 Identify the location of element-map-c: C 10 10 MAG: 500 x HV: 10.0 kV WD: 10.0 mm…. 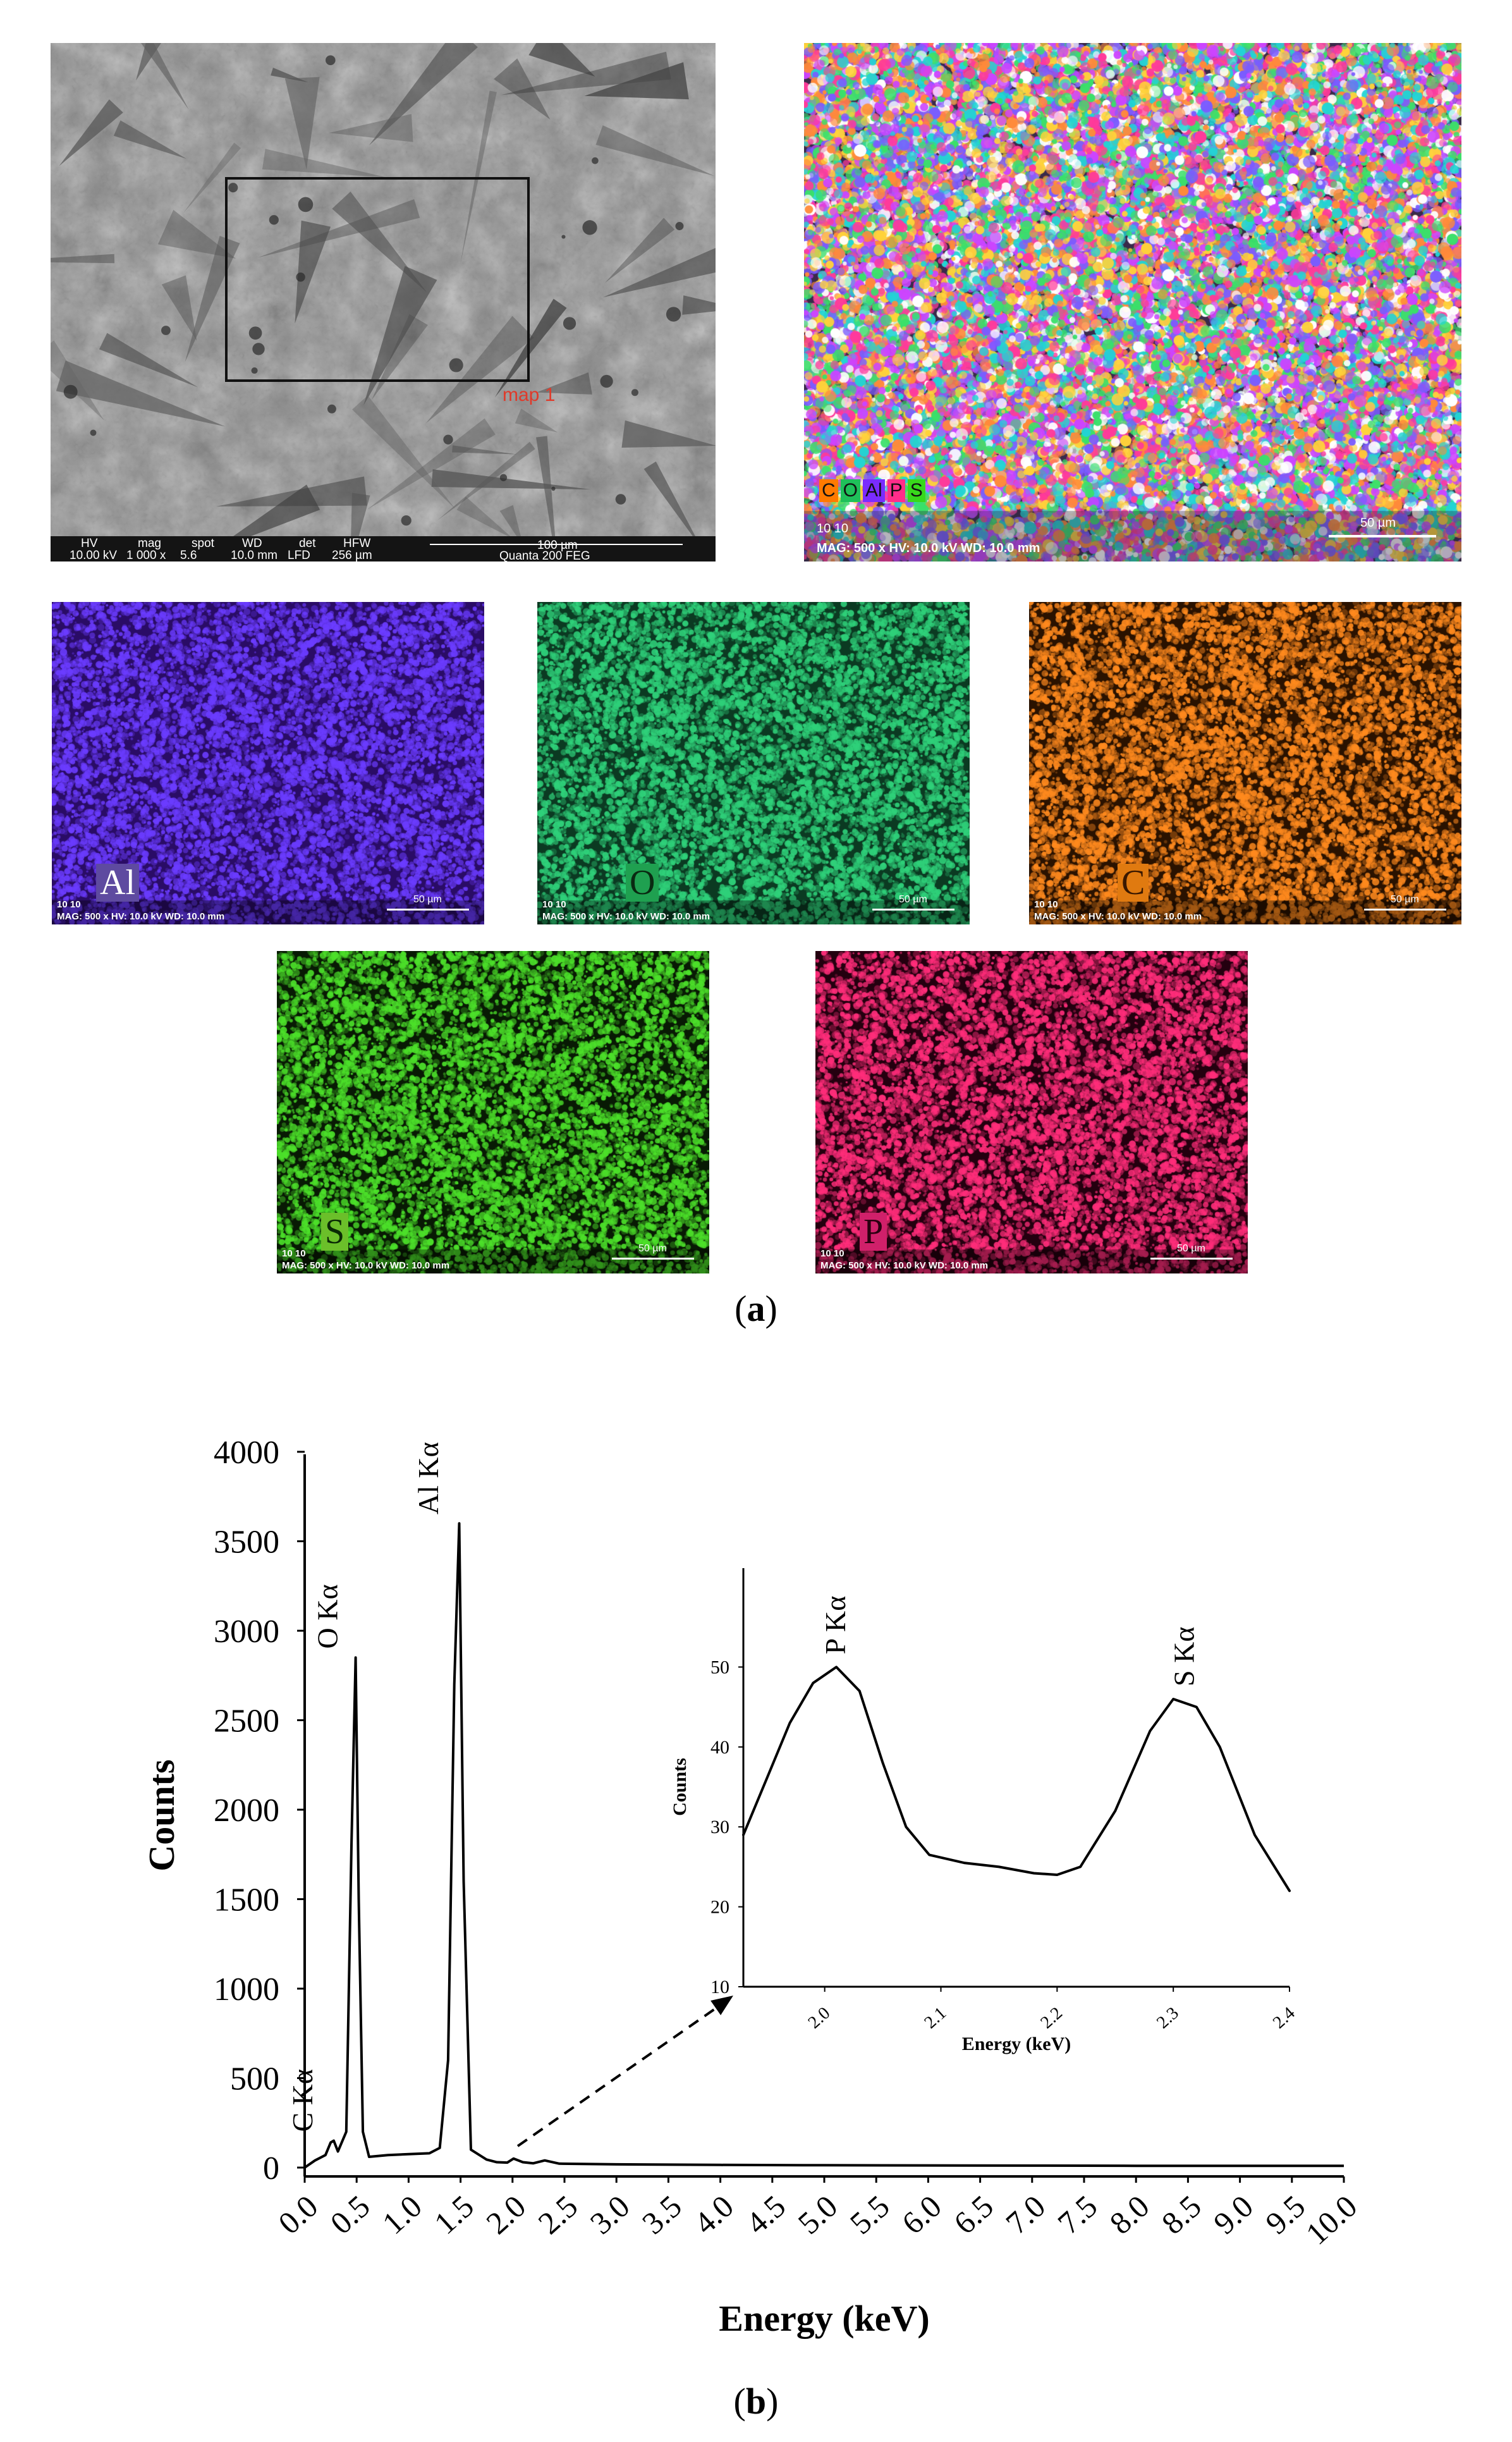
(1245, 763).